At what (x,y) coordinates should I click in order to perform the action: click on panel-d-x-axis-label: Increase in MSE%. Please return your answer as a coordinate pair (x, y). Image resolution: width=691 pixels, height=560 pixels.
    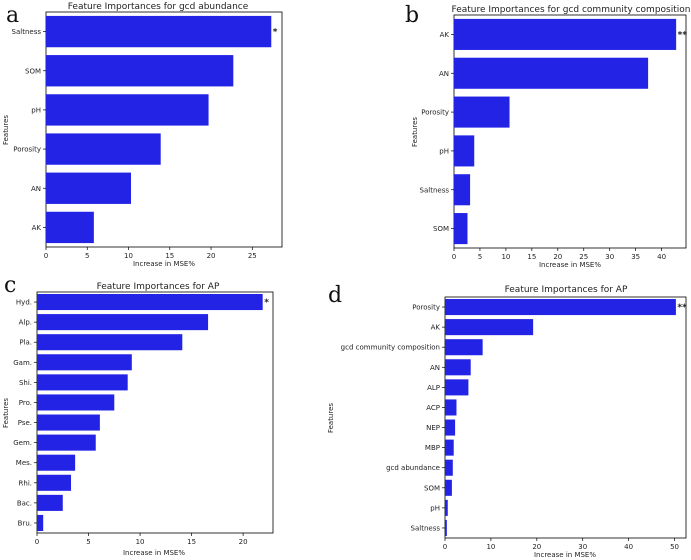
    Looking at the image, I should click on (565, 555).